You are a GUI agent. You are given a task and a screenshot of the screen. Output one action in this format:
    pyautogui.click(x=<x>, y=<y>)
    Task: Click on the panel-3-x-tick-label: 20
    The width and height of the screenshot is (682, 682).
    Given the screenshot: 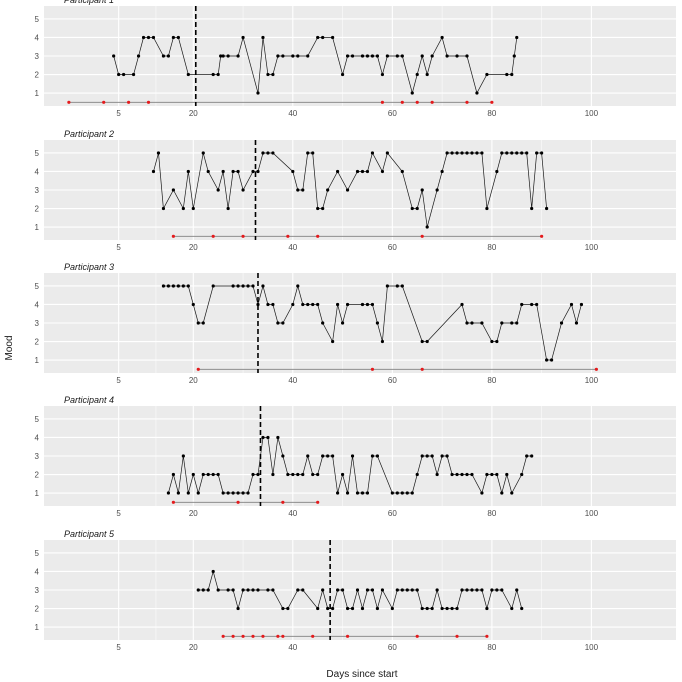 What is the action you would take?
    pyautogui.click(x=193, y=380)
    